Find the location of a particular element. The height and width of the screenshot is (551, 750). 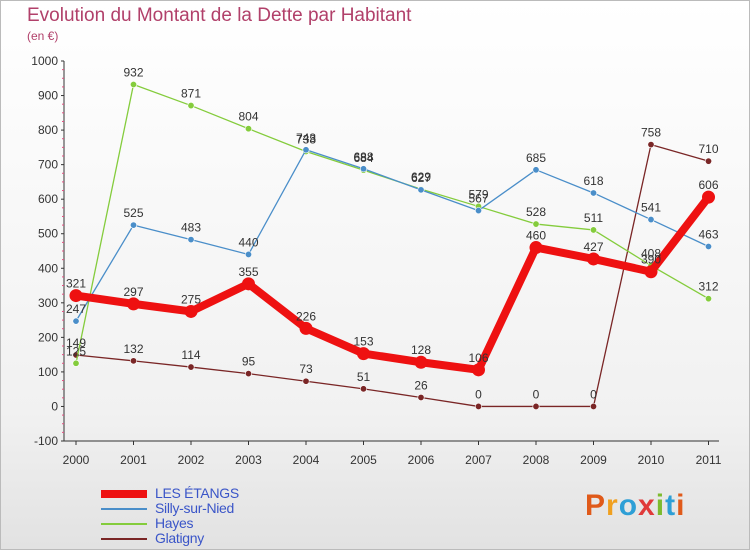

legend-label: Glatigny is located at coordinates (179, 538).